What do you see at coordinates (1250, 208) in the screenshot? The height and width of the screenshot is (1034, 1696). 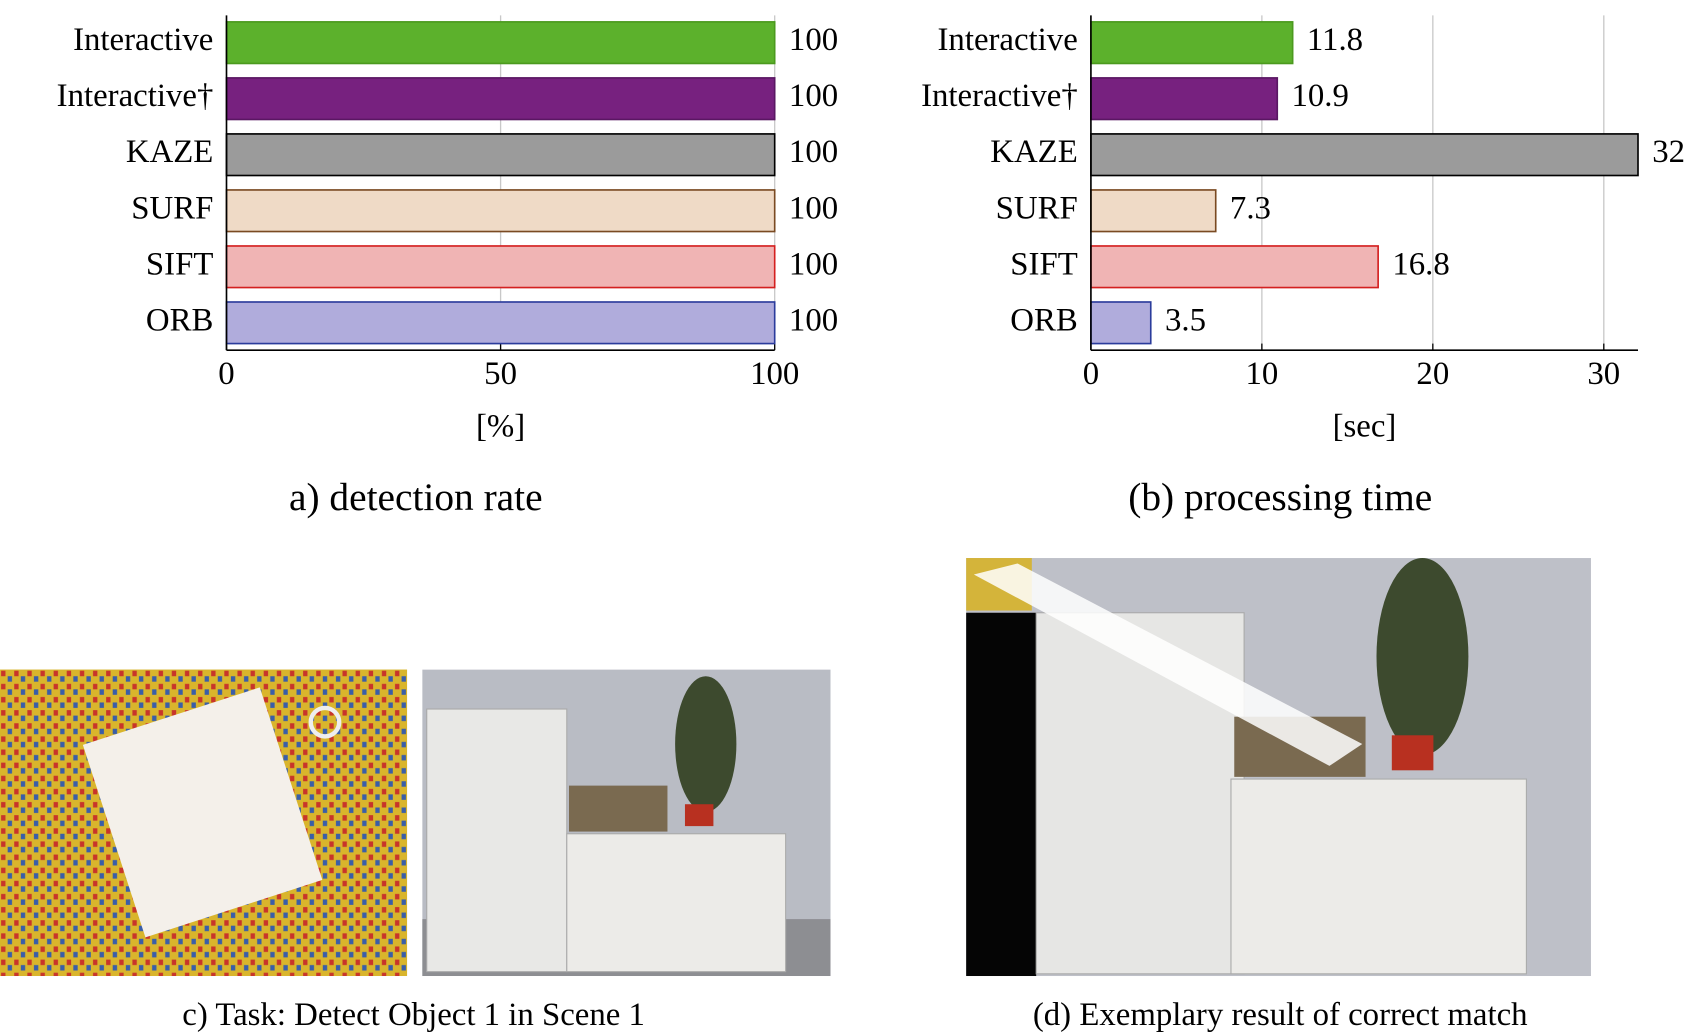 I see `value-label: 7.3` at bounding box center [1250, 208].